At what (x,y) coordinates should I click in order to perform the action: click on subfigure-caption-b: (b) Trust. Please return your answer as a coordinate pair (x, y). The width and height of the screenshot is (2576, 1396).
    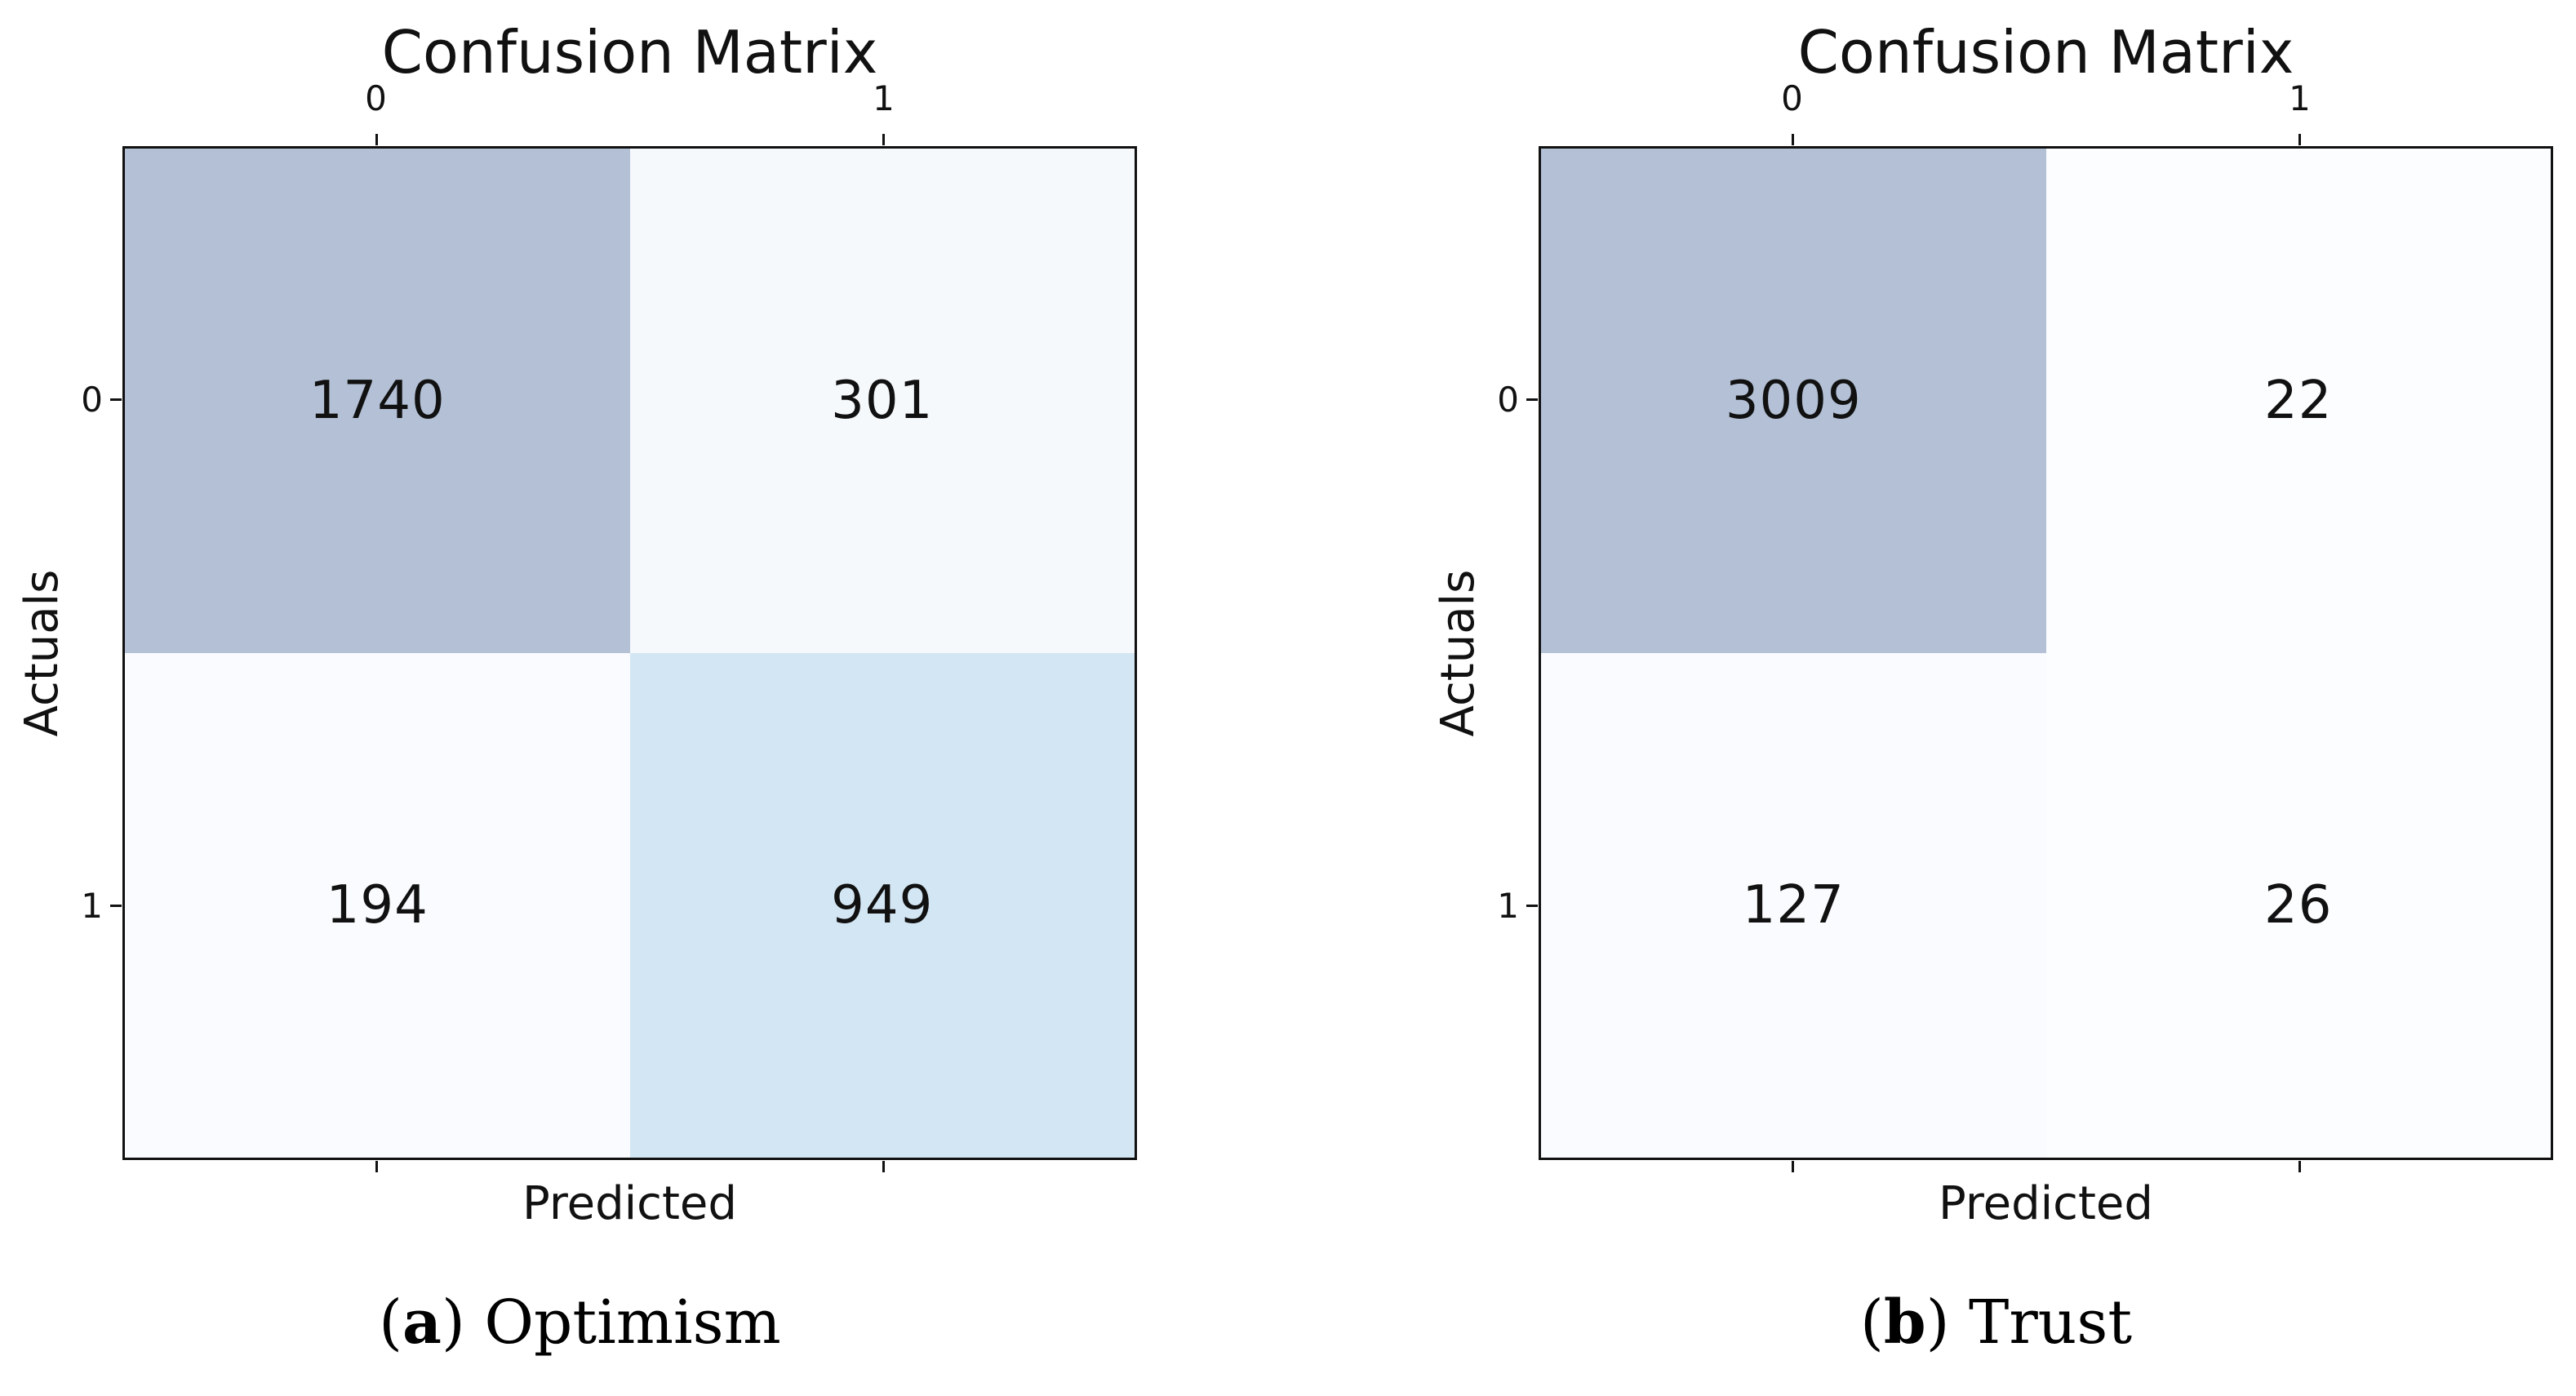
    Looking at the image, I should click on (1996, 1323).